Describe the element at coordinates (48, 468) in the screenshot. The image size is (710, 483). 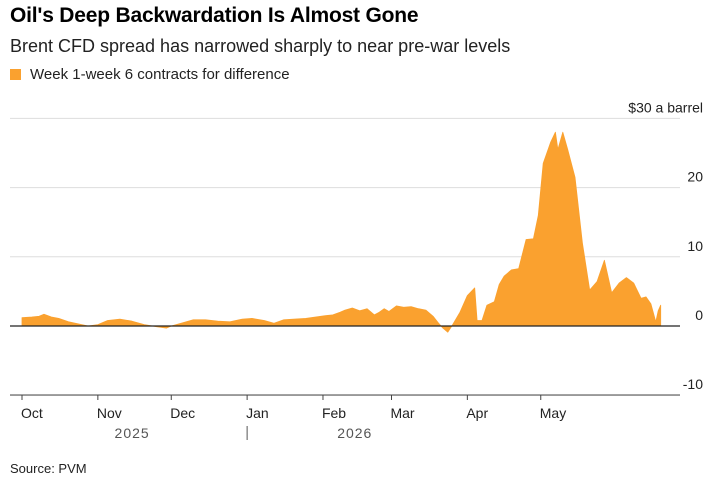
I see `source-note: Source: PVM` at that location.